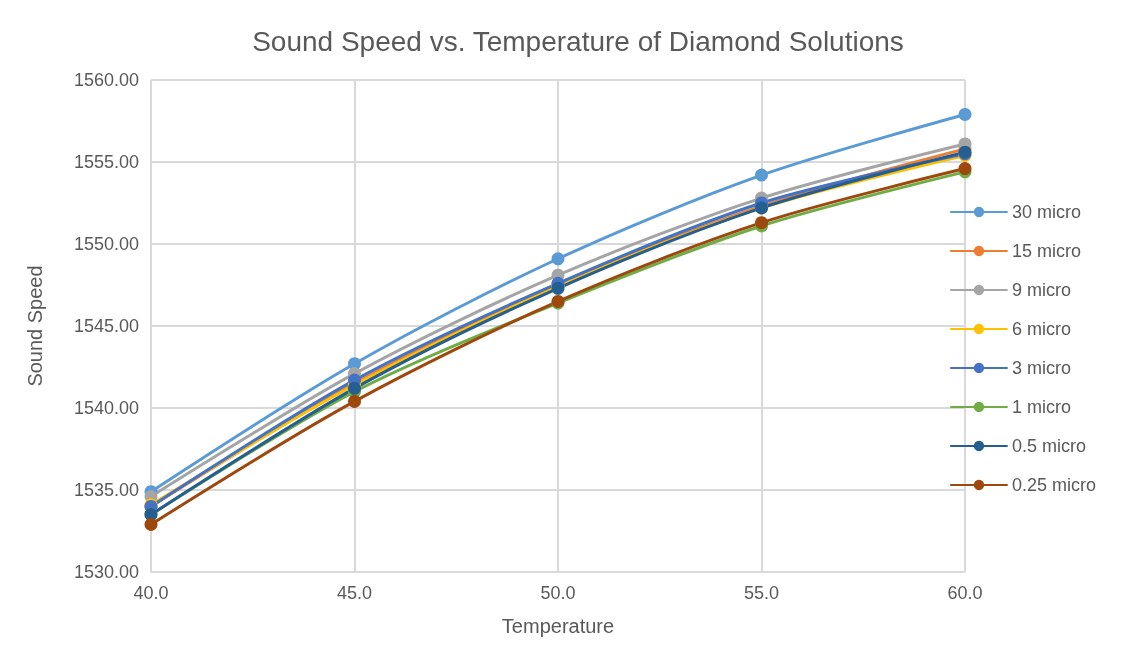 Image resolution: width=1141 pixels, height=659 pixels. Describe the element at coordinates (1041, 407) in the screenshot. I see `legend-label: 1 micro` at that location.